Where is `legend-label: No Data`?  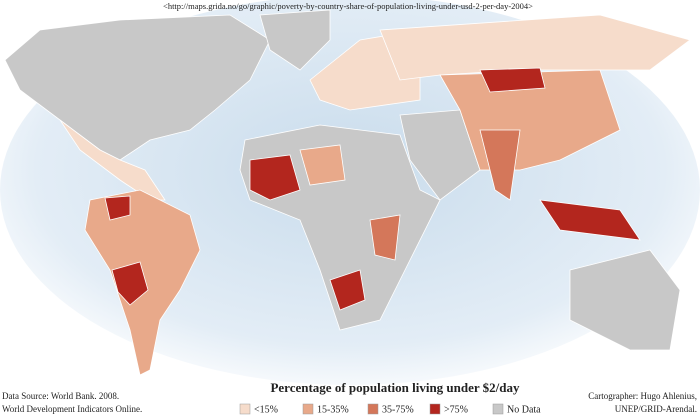
legend-label: No Data is located at coordinates (524, 409).